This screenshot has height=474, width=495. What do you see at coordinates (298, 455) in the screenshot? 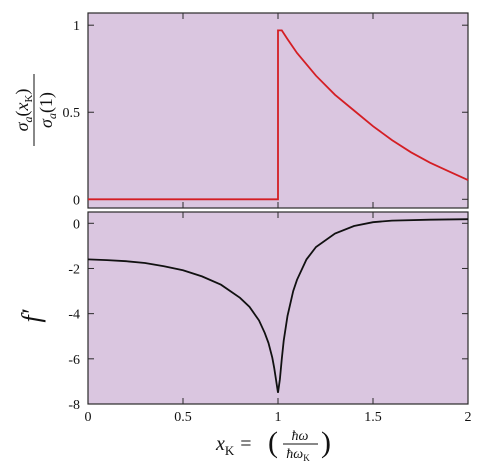
I see `xlabel-denominator: ħωK` at bounding box center [298, 455].